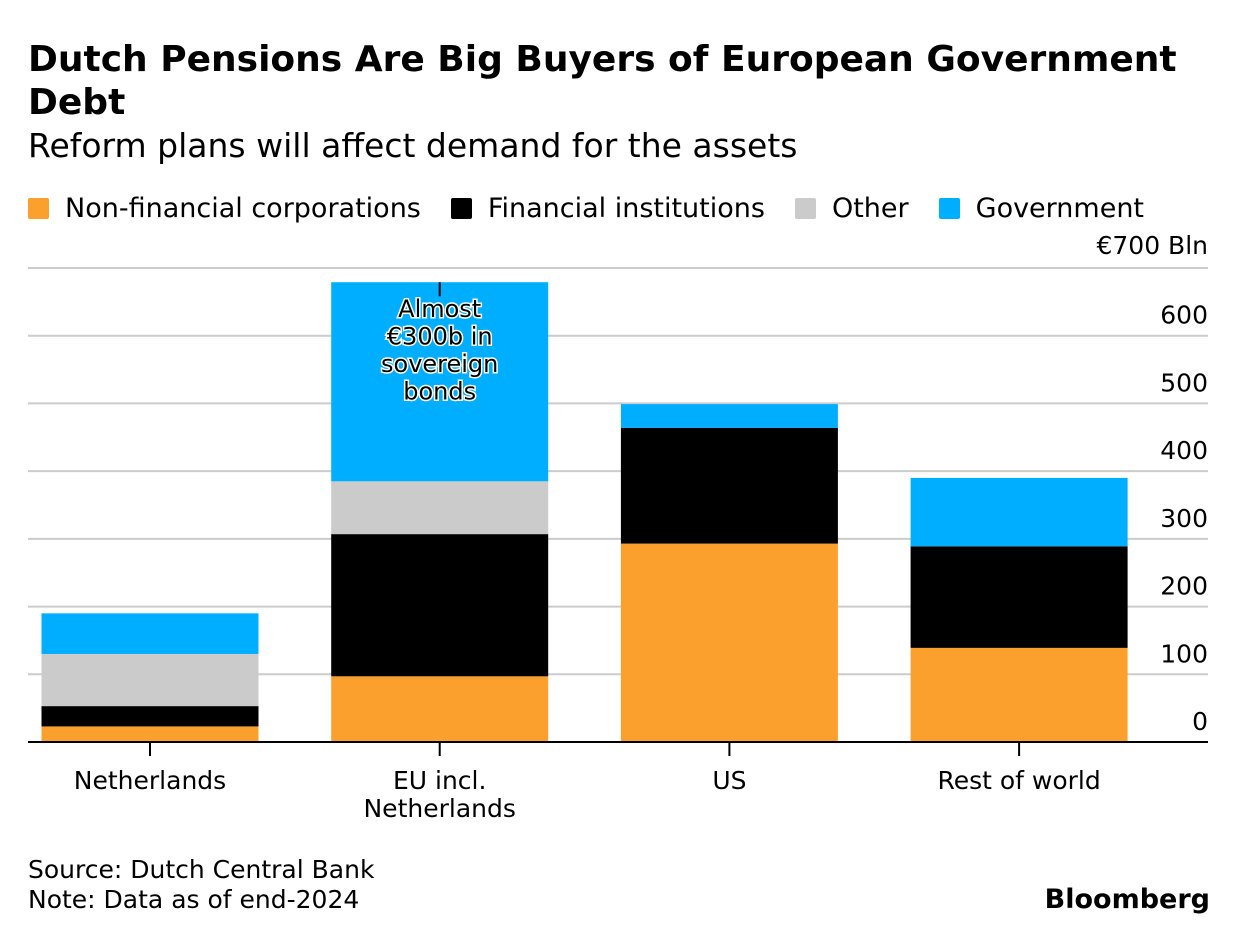 This screenshot has width=1240, height=942. I want to click on x-tick-label: US, so click(729, 780).